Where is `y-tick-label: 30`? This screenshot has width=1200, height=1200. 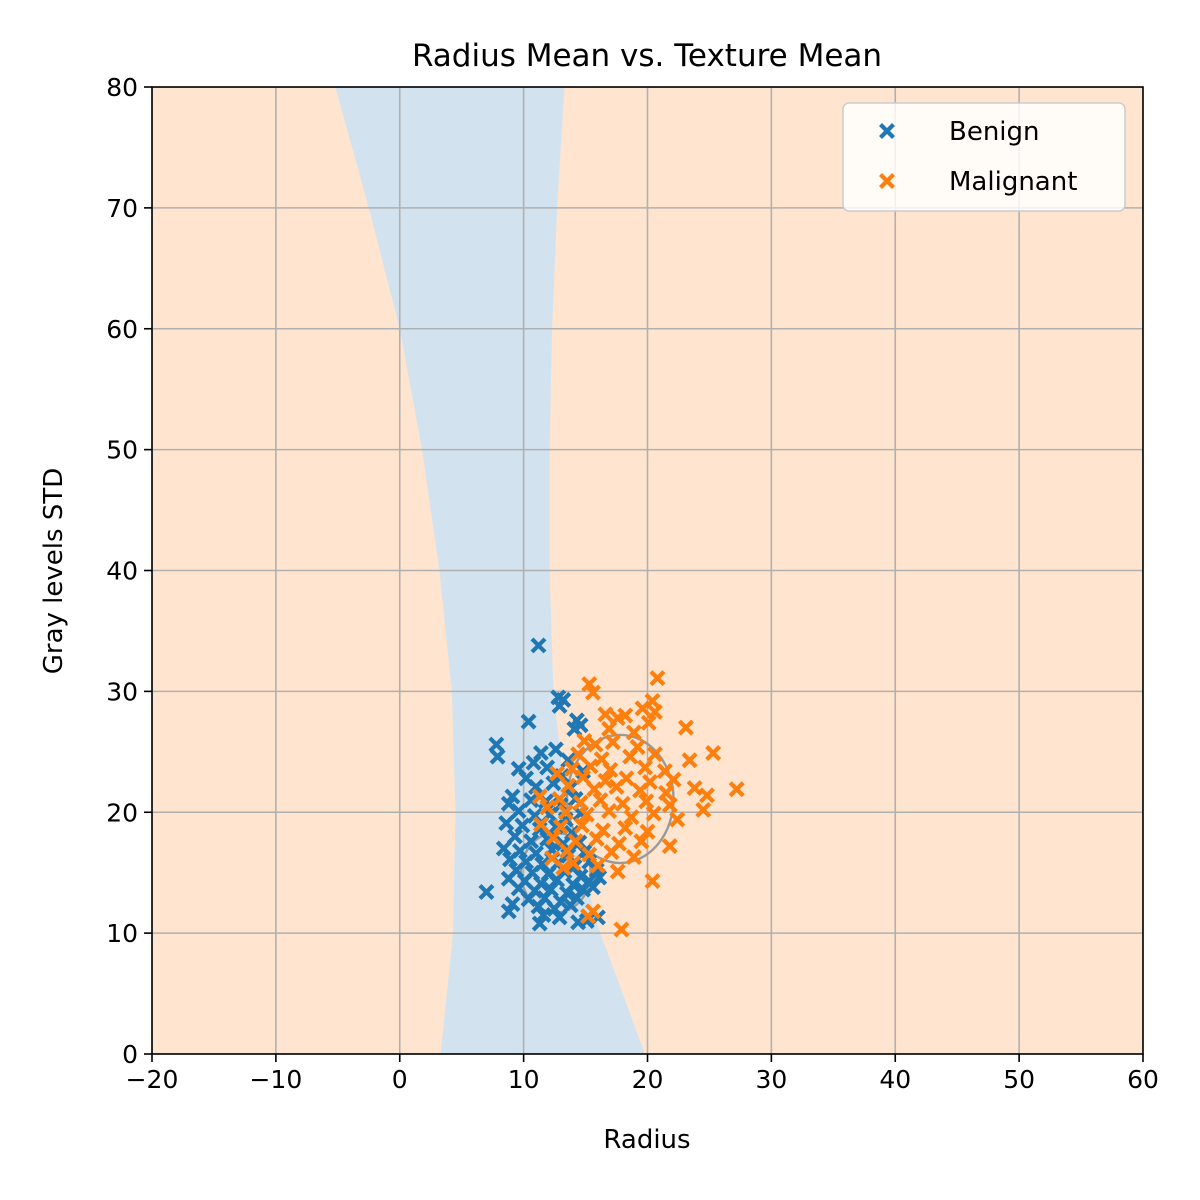 y-tick-label: 30 is located at coordinates (122, 691).